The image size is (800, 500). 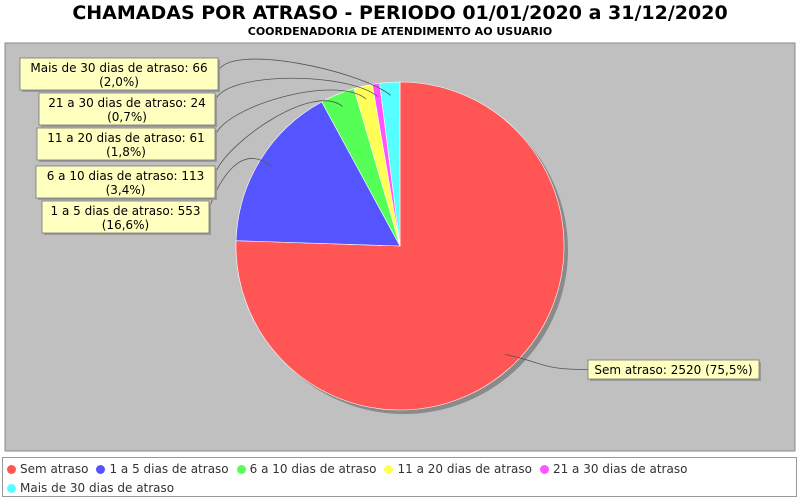 What do you see at coordinates (464, 469) in the screenshot?
I see `legend-label: 11 a 20 dias de atraso` at bounding box center [464, 469].